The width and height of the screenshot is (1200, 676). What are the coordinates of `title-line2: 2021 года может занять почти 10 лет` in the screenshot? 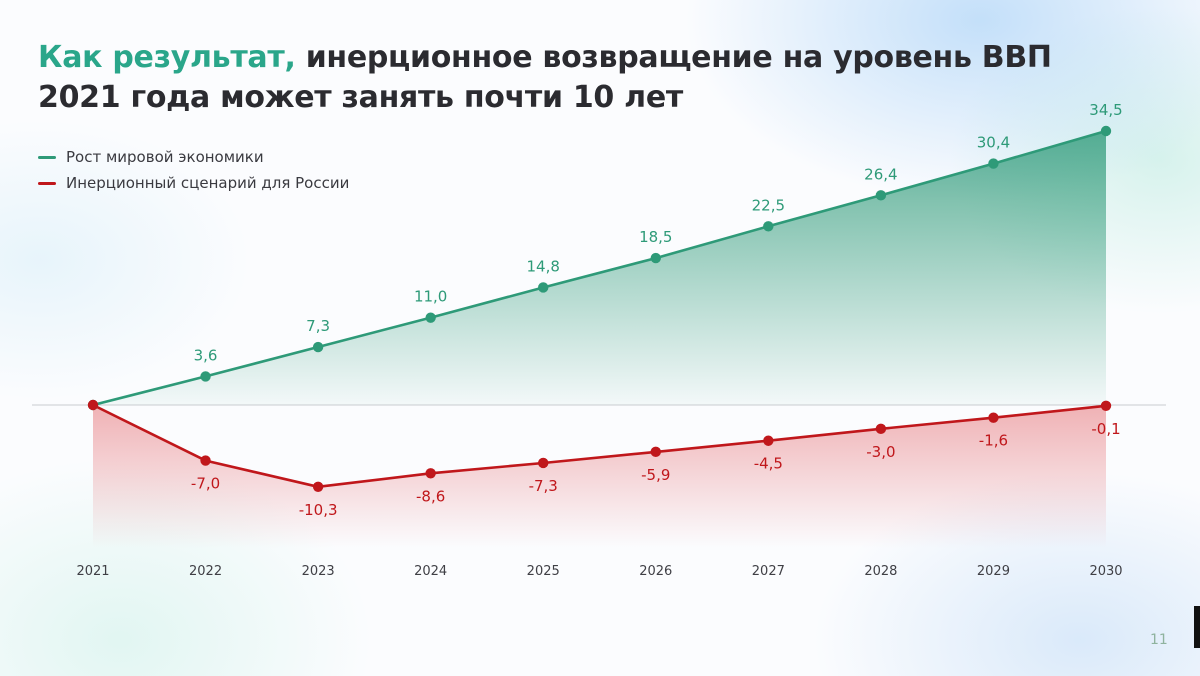 It's located at (360, 97).